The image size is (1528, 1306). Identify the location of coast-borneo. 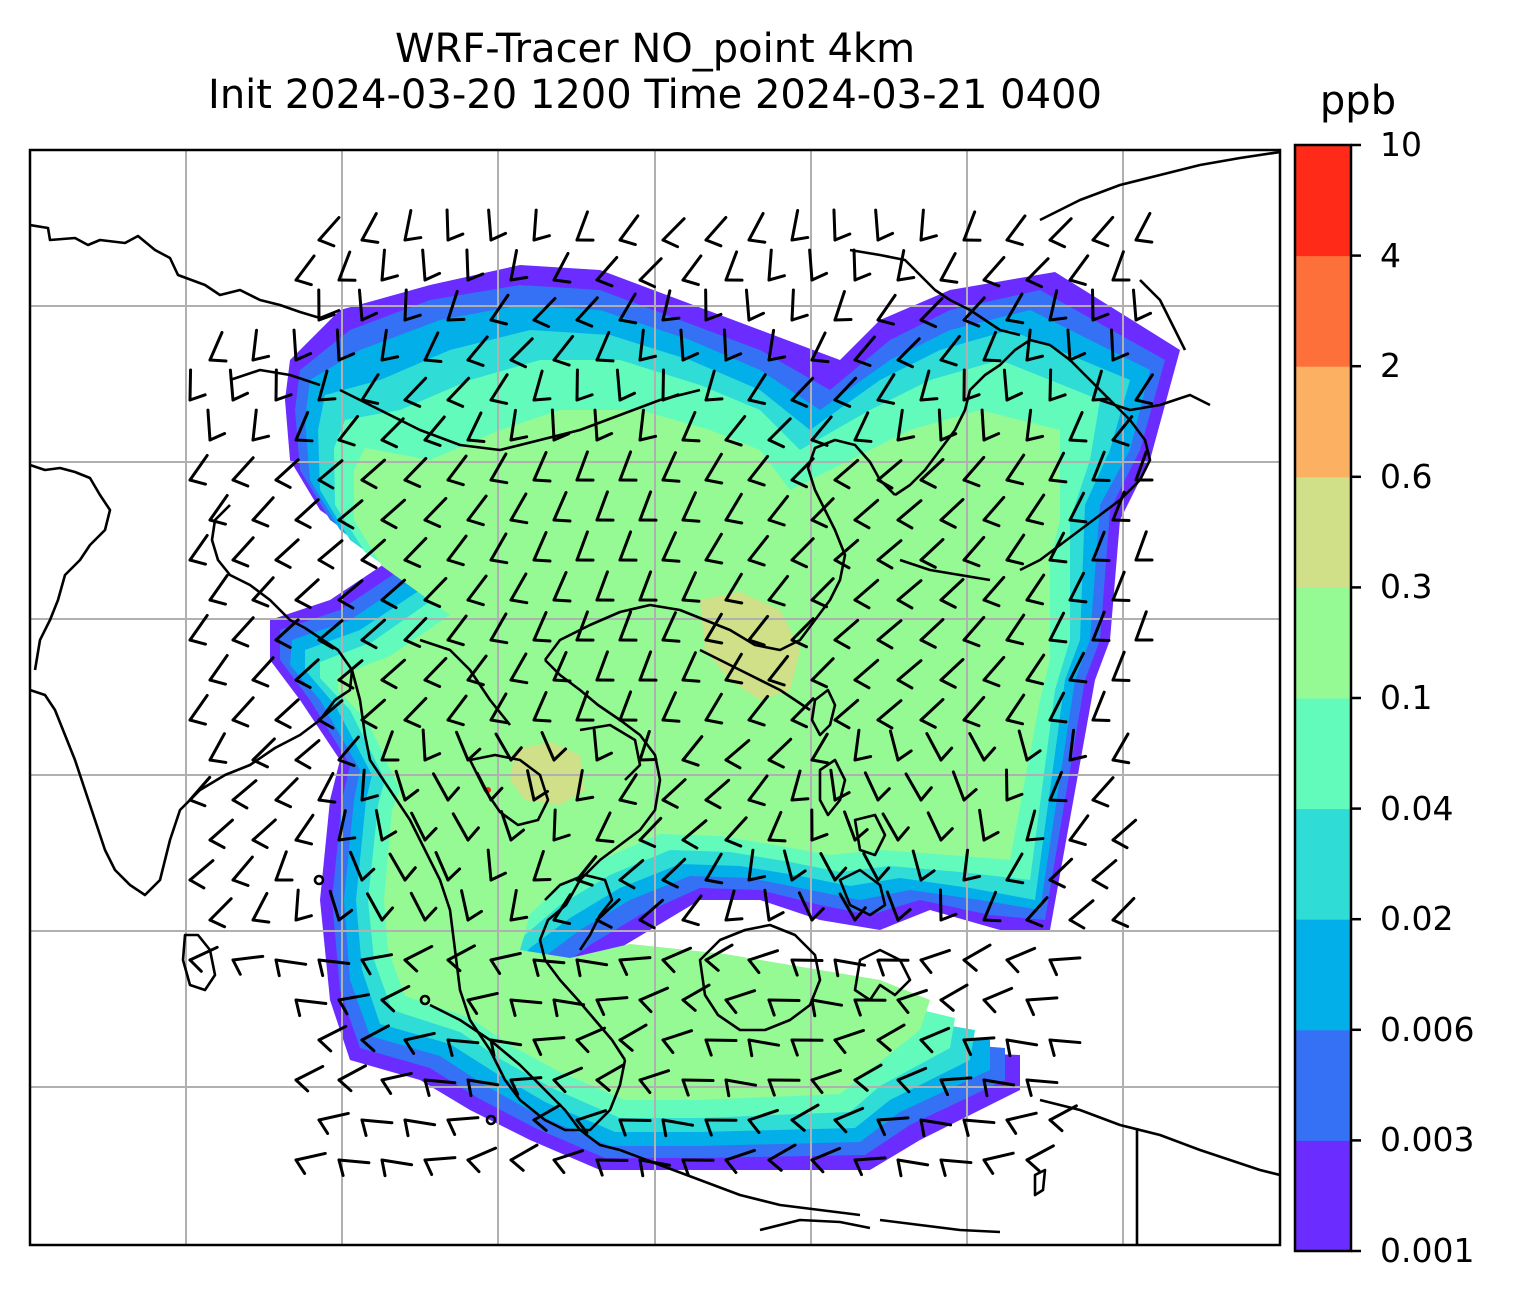
(760, 977).